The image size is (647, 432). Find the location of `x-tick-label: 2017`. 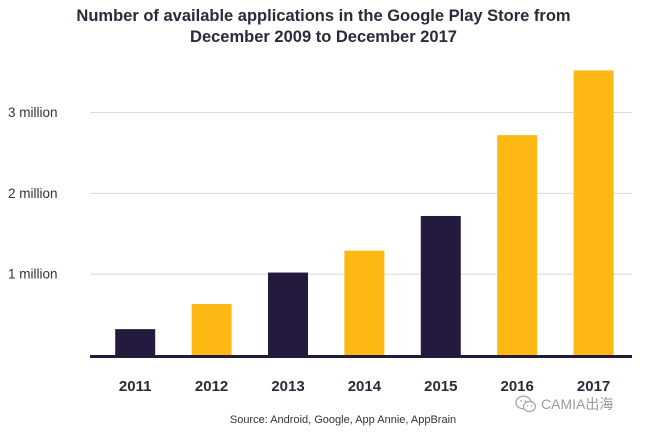

x-tick-label: 2017 is located at coordinates (593, 386).